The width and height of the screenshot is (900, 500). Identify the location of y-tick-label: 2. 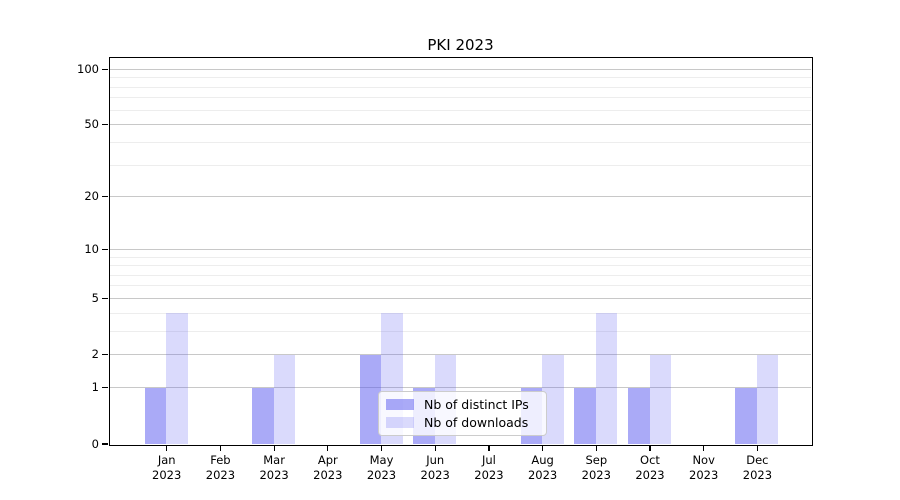
(95, 354).